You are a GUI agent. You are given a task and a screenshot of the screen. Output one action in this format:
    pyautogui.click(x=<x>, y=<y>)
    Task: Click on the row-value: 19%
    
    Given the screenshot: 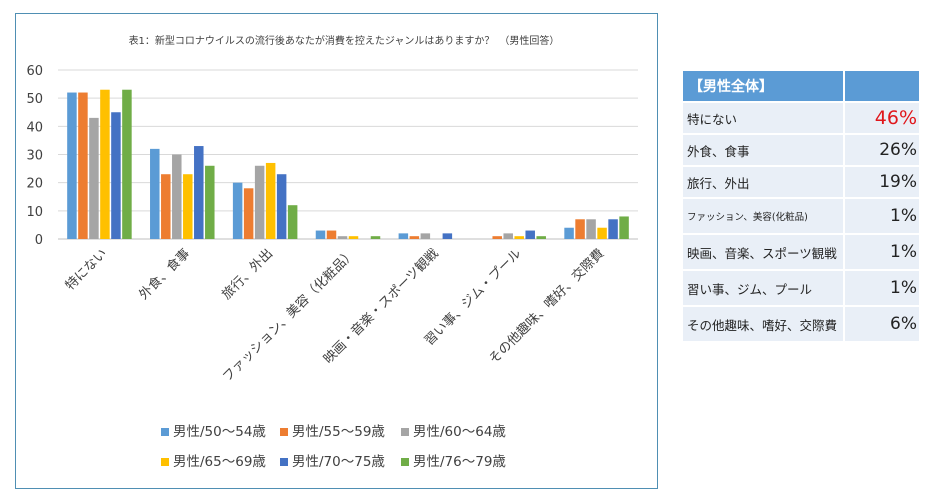 What is the action you would take?
    pyautogui.click(x=881, y=181)
    